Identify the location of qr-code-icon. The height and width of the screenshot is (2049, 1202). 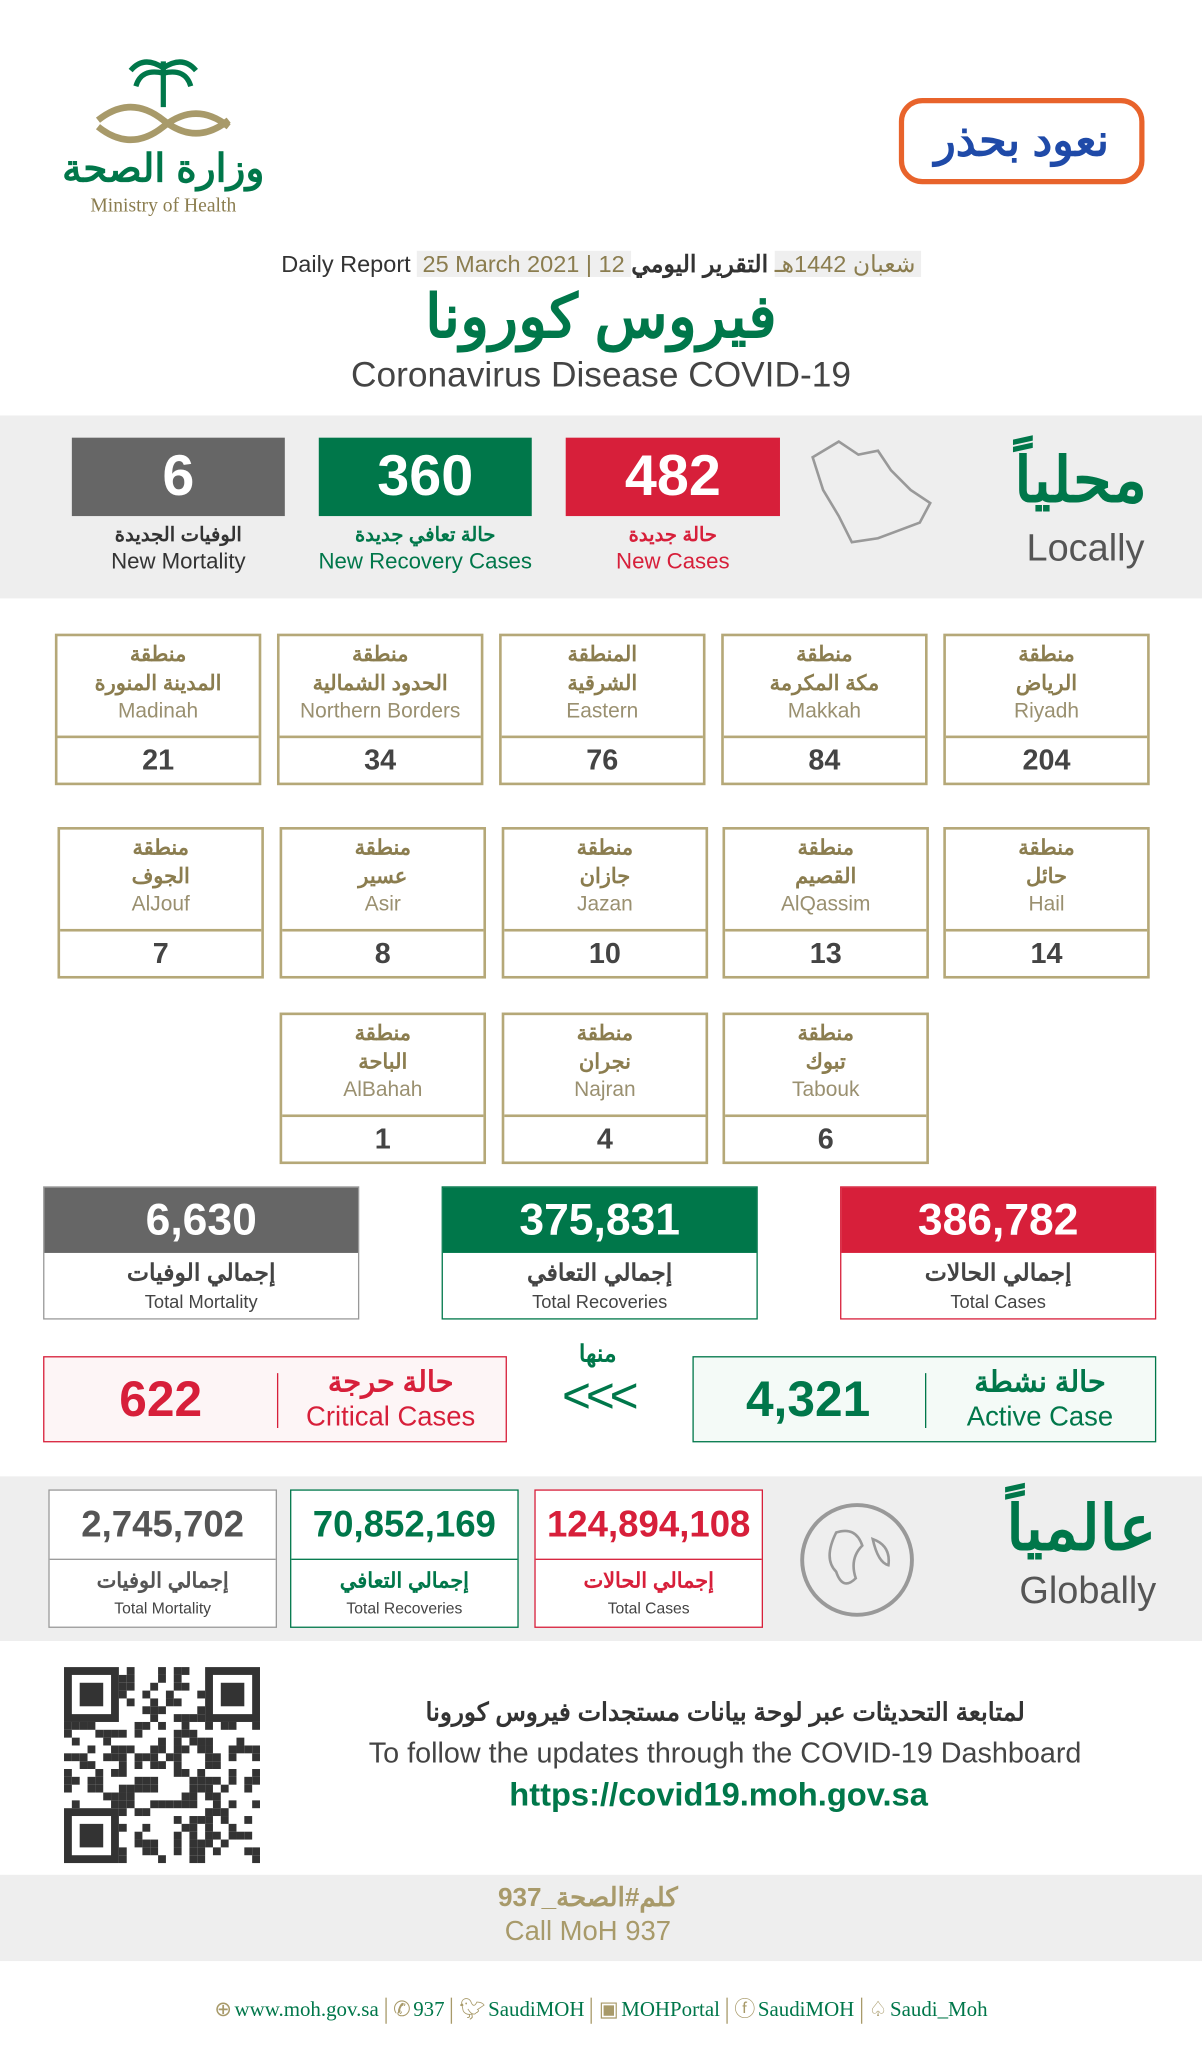
(162, 1765).